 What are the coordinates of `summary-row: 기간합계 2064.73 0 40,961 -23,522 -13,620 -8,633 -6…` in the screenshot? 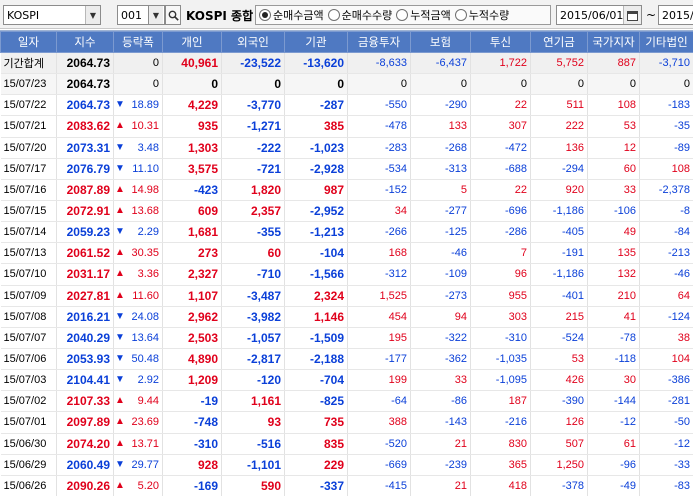 It's located at (346, 63).